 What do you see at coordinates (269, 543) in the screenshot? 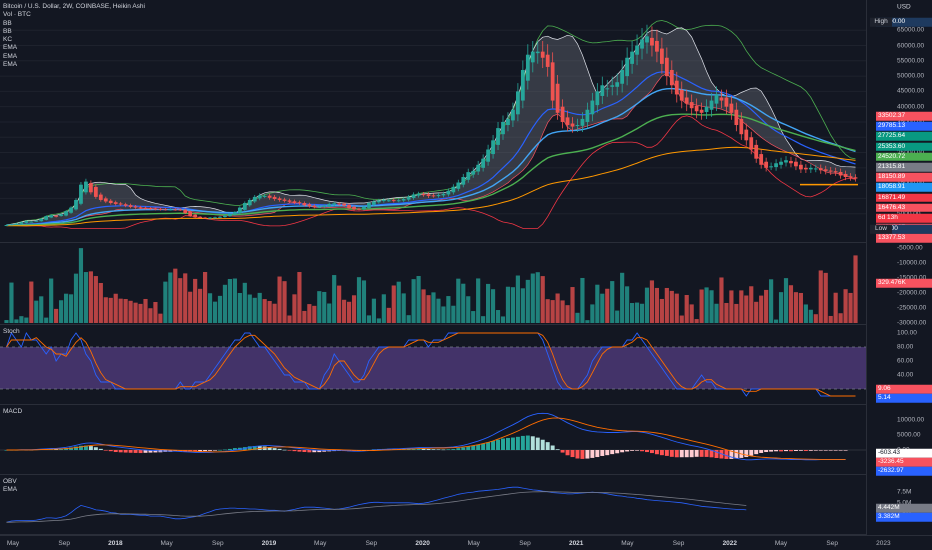
I see `time-axis-label: 2019` at bounding box center [269, 543].